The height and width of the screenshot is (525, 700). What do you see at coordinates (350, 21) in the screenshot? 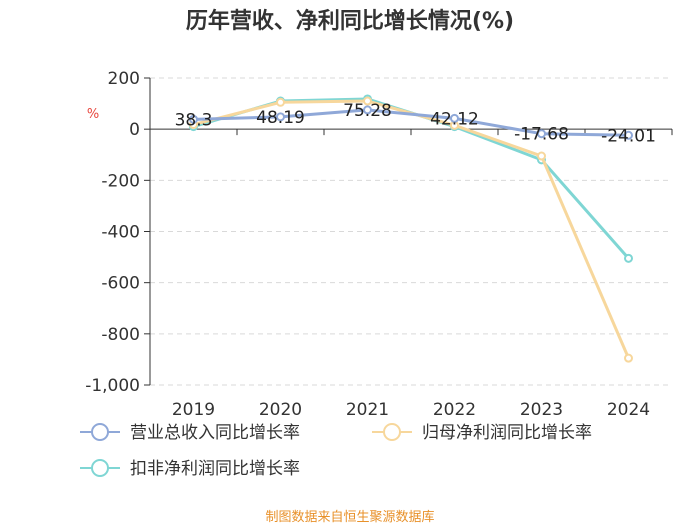
I see `chart-title: 历年营收、净利同比增长情况(%)` at bounding box center [350, 21].